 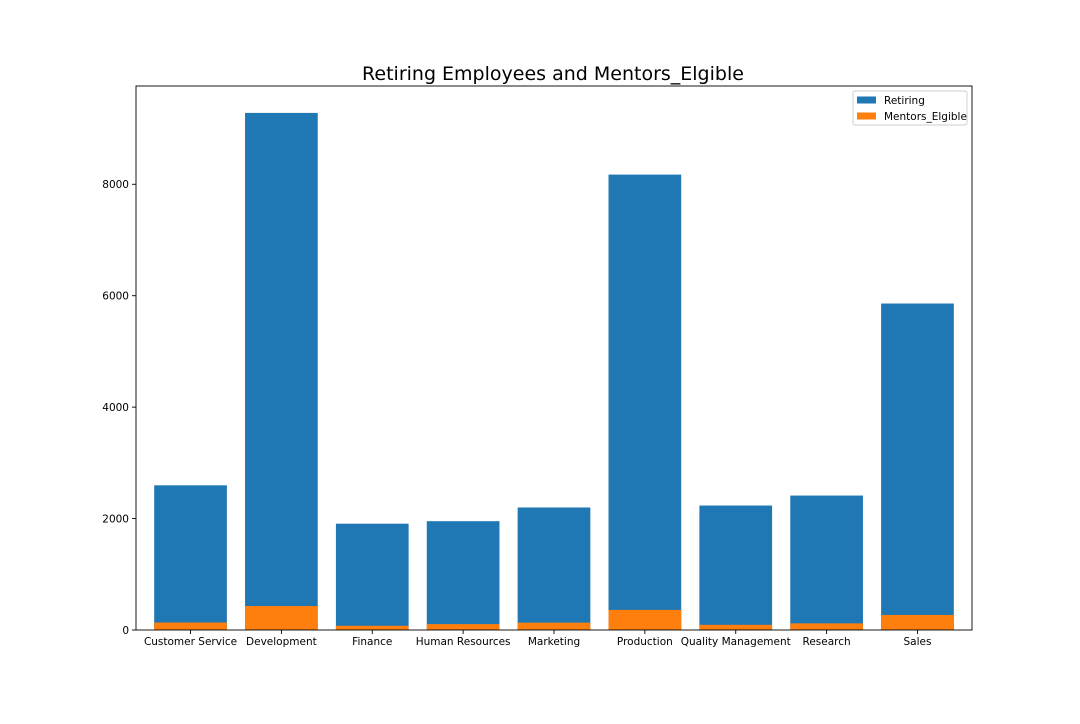 What do you see at coordinates (115, 408) in the screenshot?
I see `y-tick-label: 4000` at bounding box center [115, 408].